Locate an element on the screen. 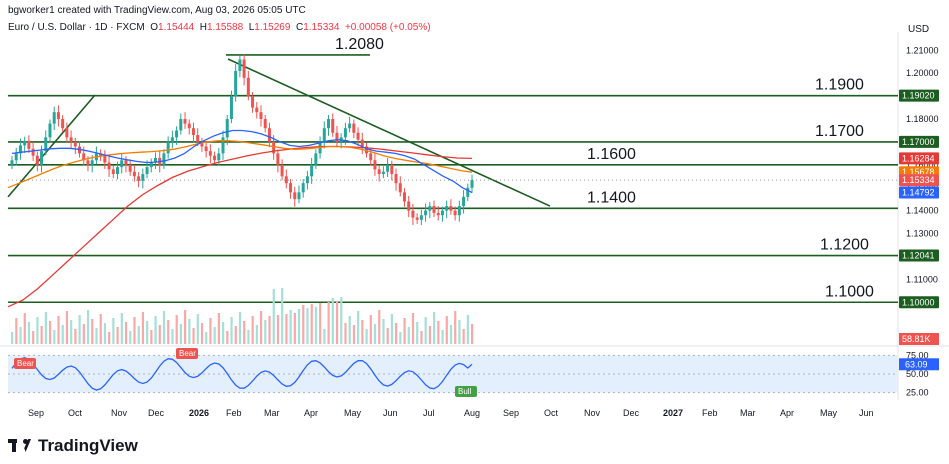  x-tick-label: Apr is located at coordinates (787, 413).